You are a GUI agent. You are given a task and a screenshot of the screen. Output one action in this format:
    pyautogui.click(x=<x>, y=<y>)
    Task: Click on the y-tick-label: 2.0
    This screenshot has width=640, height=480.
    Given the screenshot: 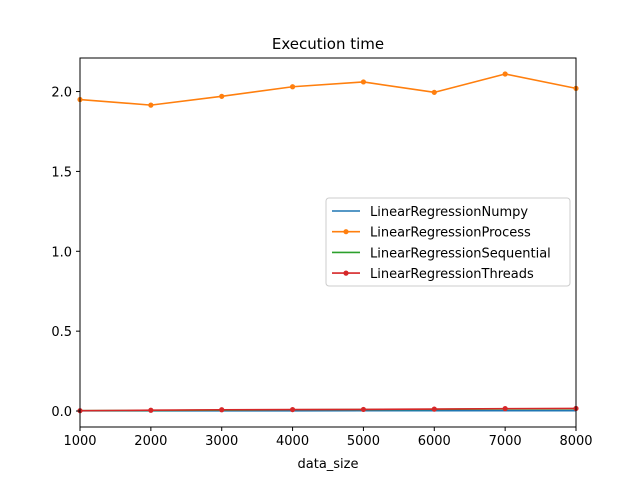 What is the action you would take?
    pyautogui.click(x=61, y=93)
    